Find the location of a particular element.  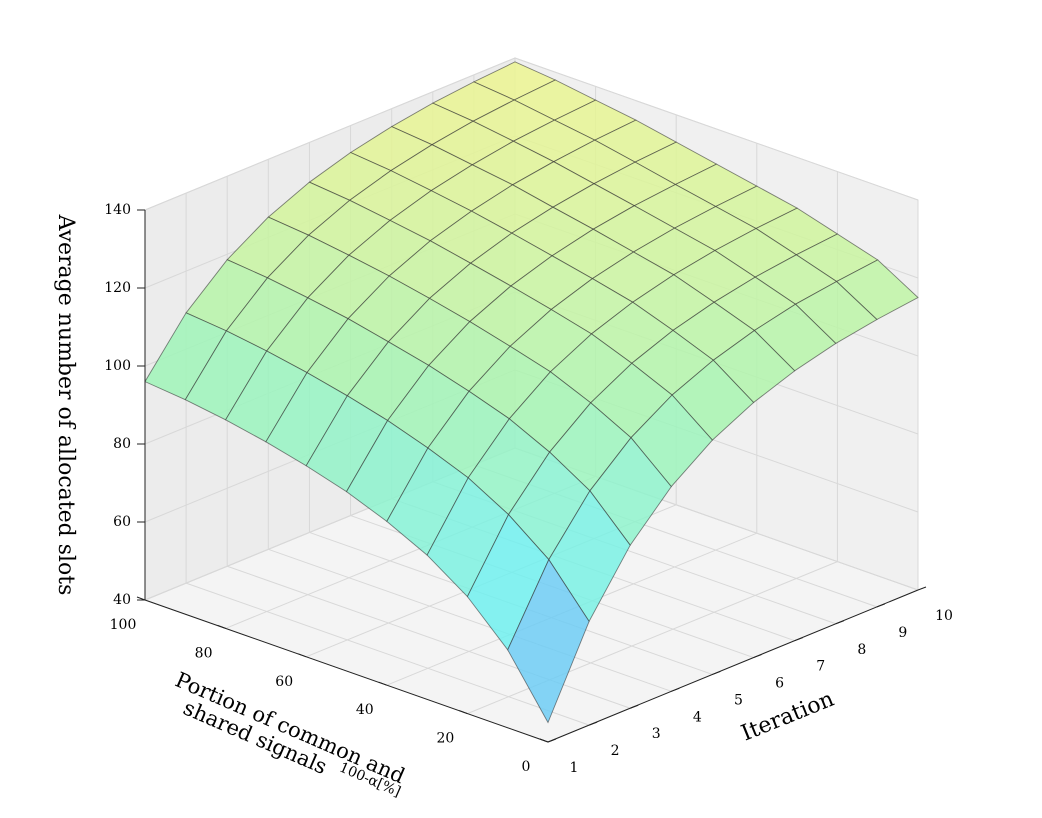

y-tick-label: 7 is located at coordinates (820, 667).